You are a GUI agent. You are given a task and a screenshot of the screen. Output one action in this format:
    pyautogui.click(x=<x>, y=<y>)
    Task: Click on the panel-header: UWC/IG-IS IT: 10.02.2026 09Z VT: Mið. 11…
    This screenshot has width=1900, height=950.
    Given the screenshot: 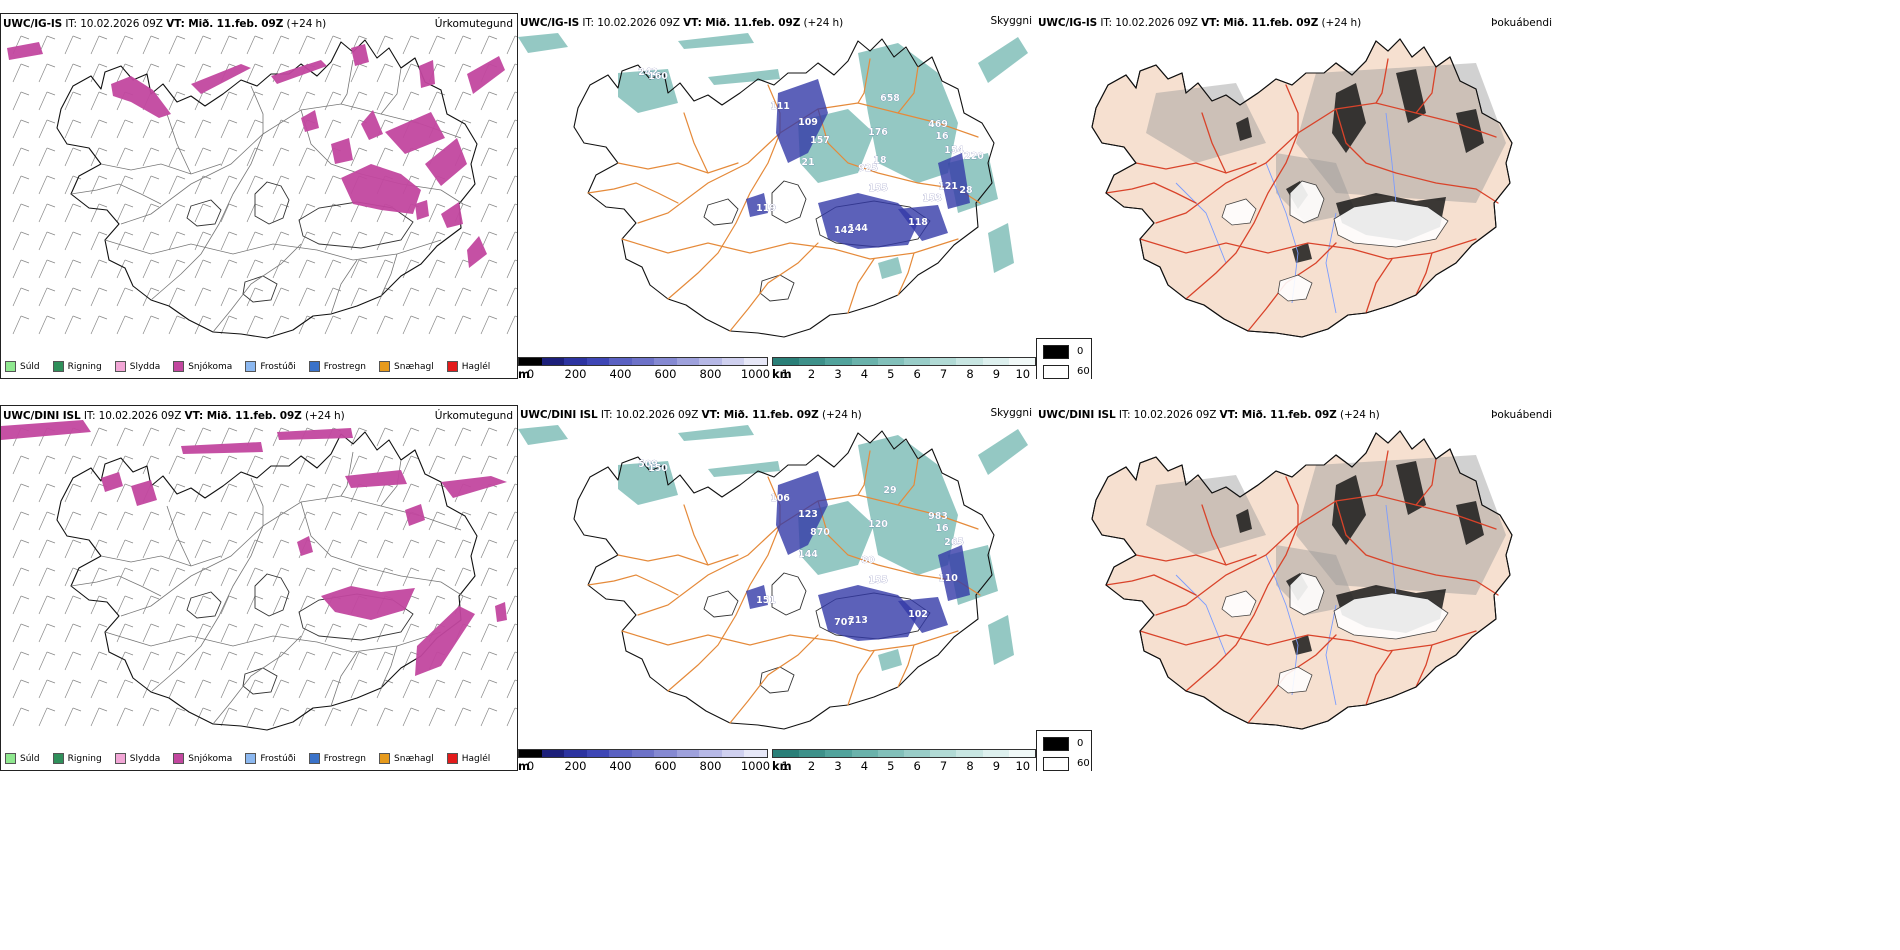 What is the action you would take?
    pyautogui.click(x=165, y=24)
    